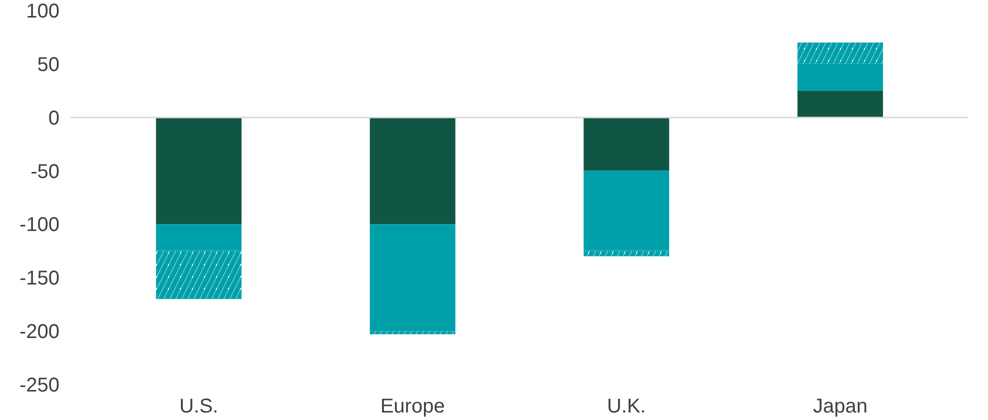  Describe the element at coordinates (39, 332) in the screenshot. I see `y-tick-label: -200` at that location.